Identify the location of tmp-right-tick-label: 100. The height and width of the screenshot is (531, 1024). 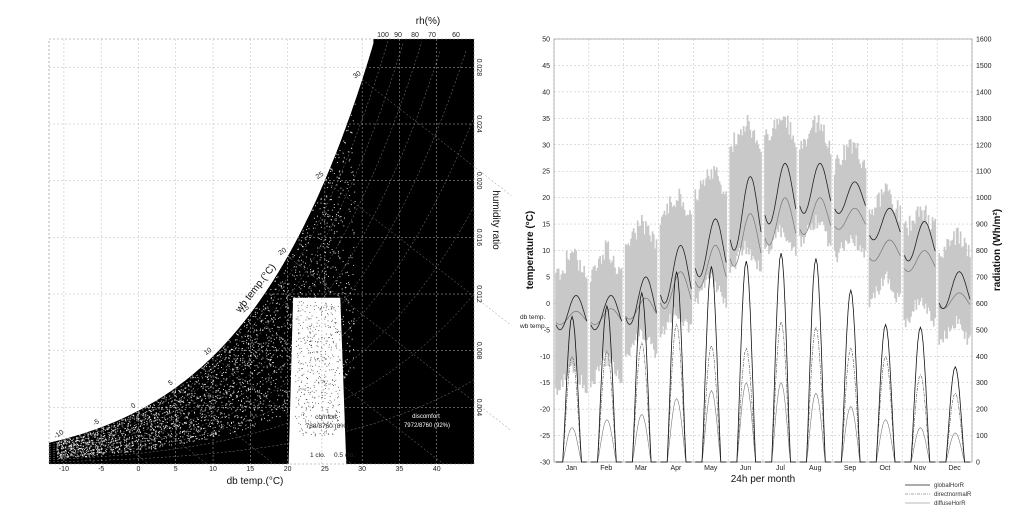
(982, 436).